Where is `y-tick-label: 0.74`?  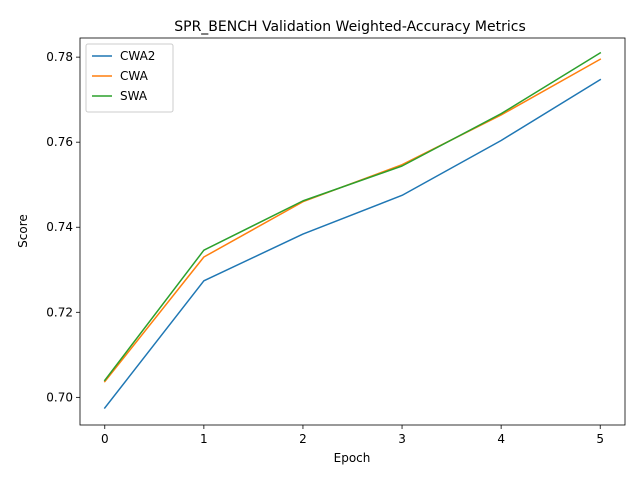
y-tick-label: 0.74 is located at coordinates (59, 227).